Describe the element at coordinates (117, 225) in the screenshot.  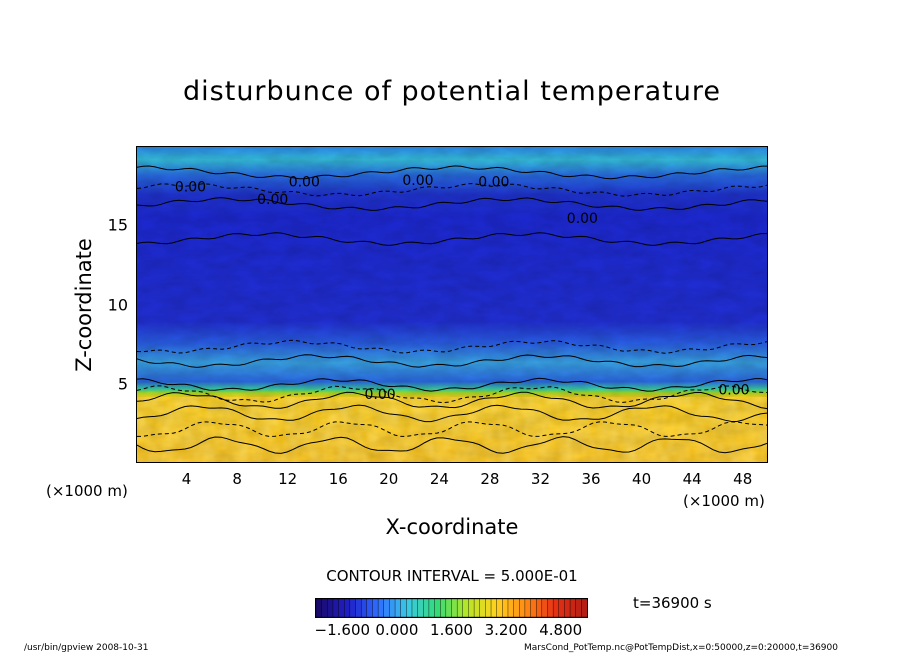
I see `y-tick-label: 15` at that location.